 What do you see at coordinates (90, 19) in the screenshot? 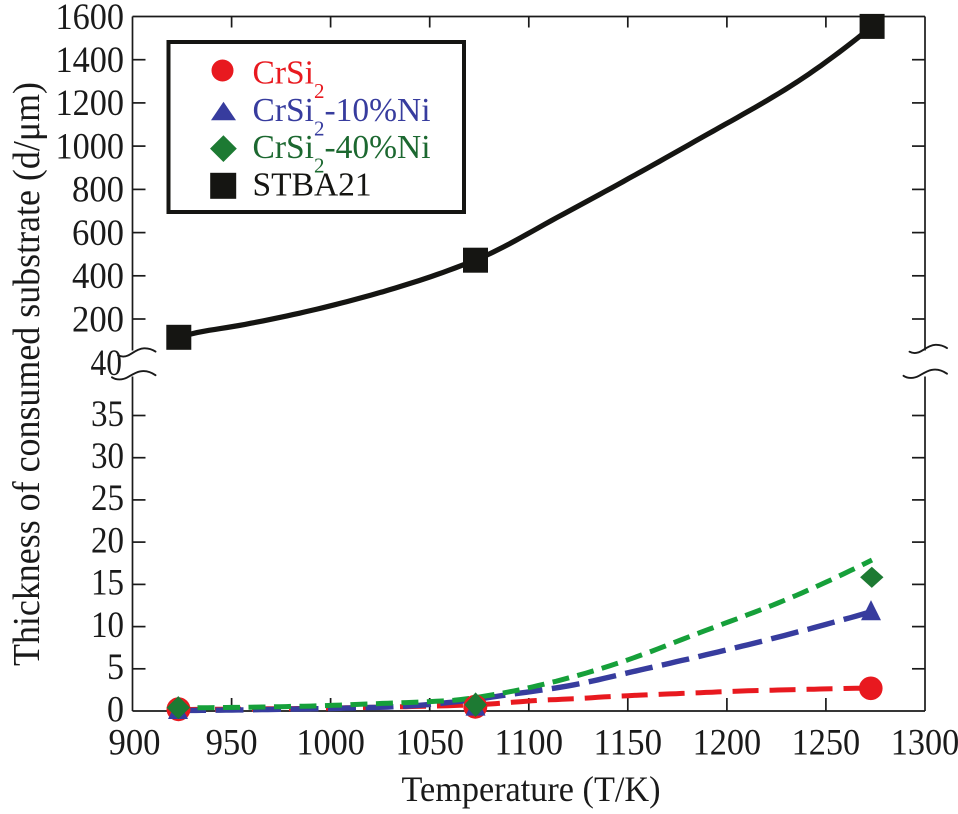
I see `svg-text: 1600` at bounding box center [90, 19].